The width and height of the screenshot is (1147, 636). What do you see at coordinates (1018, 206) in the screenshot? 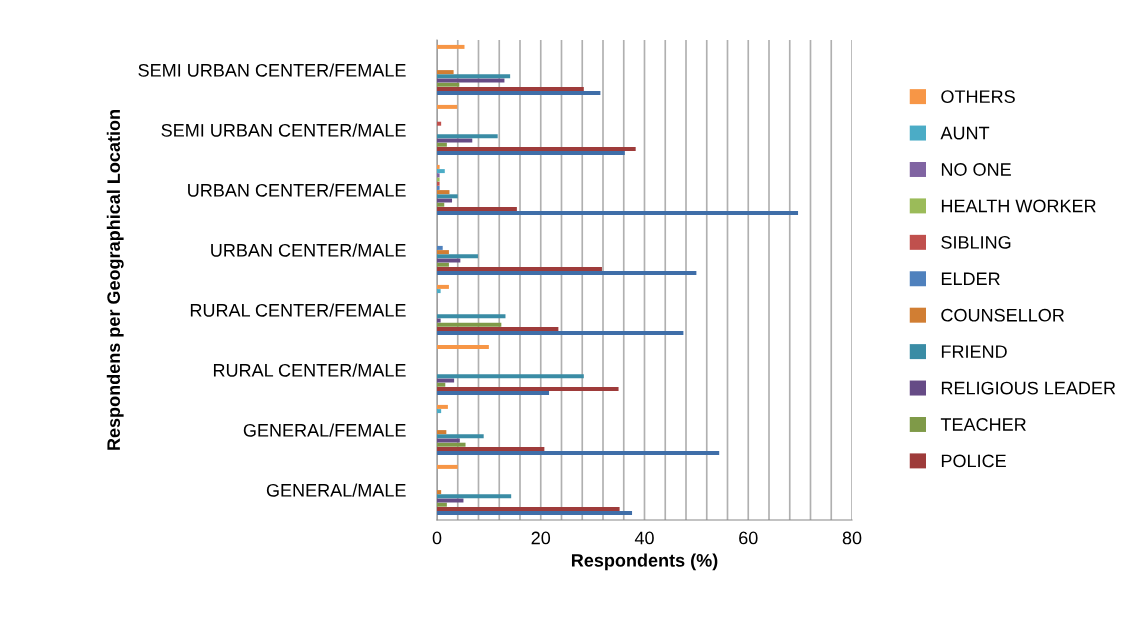
I see `legend-label: HEALTH WORKER` at bounding box center [1018, 206].